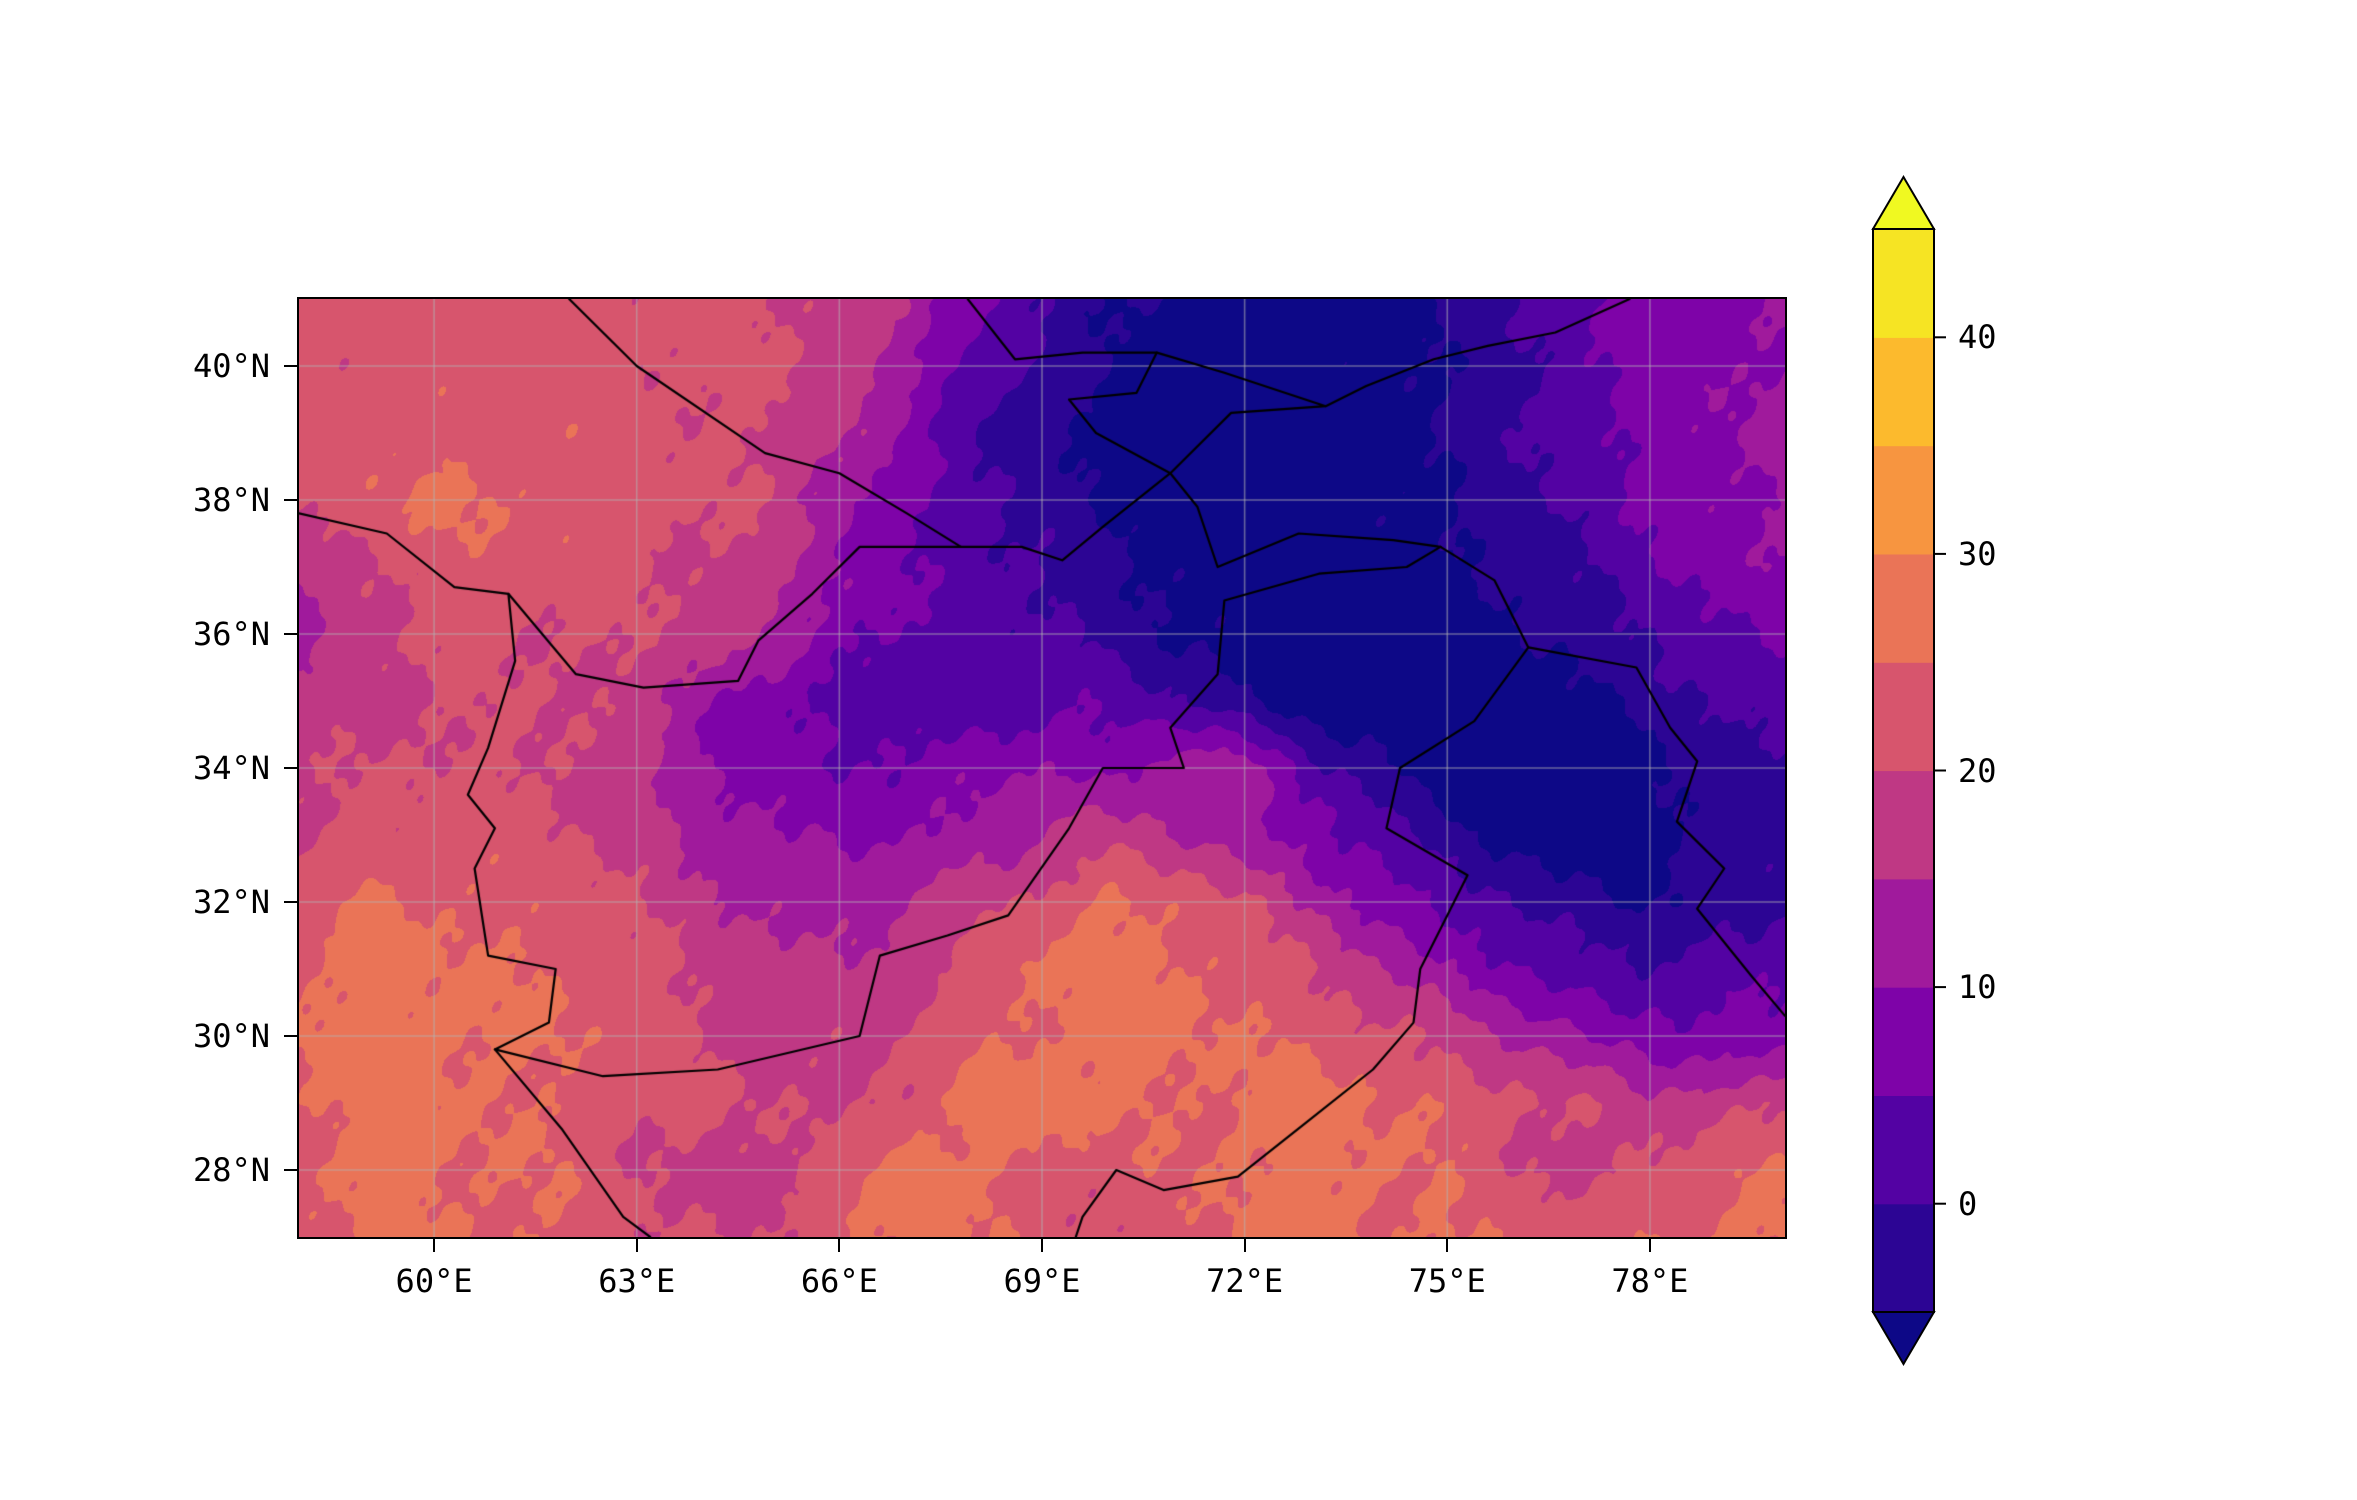 The width and height of the screenshot is (2357, 1500). I want to click on colorbar-tick-label: 20, so click(1977, 770).